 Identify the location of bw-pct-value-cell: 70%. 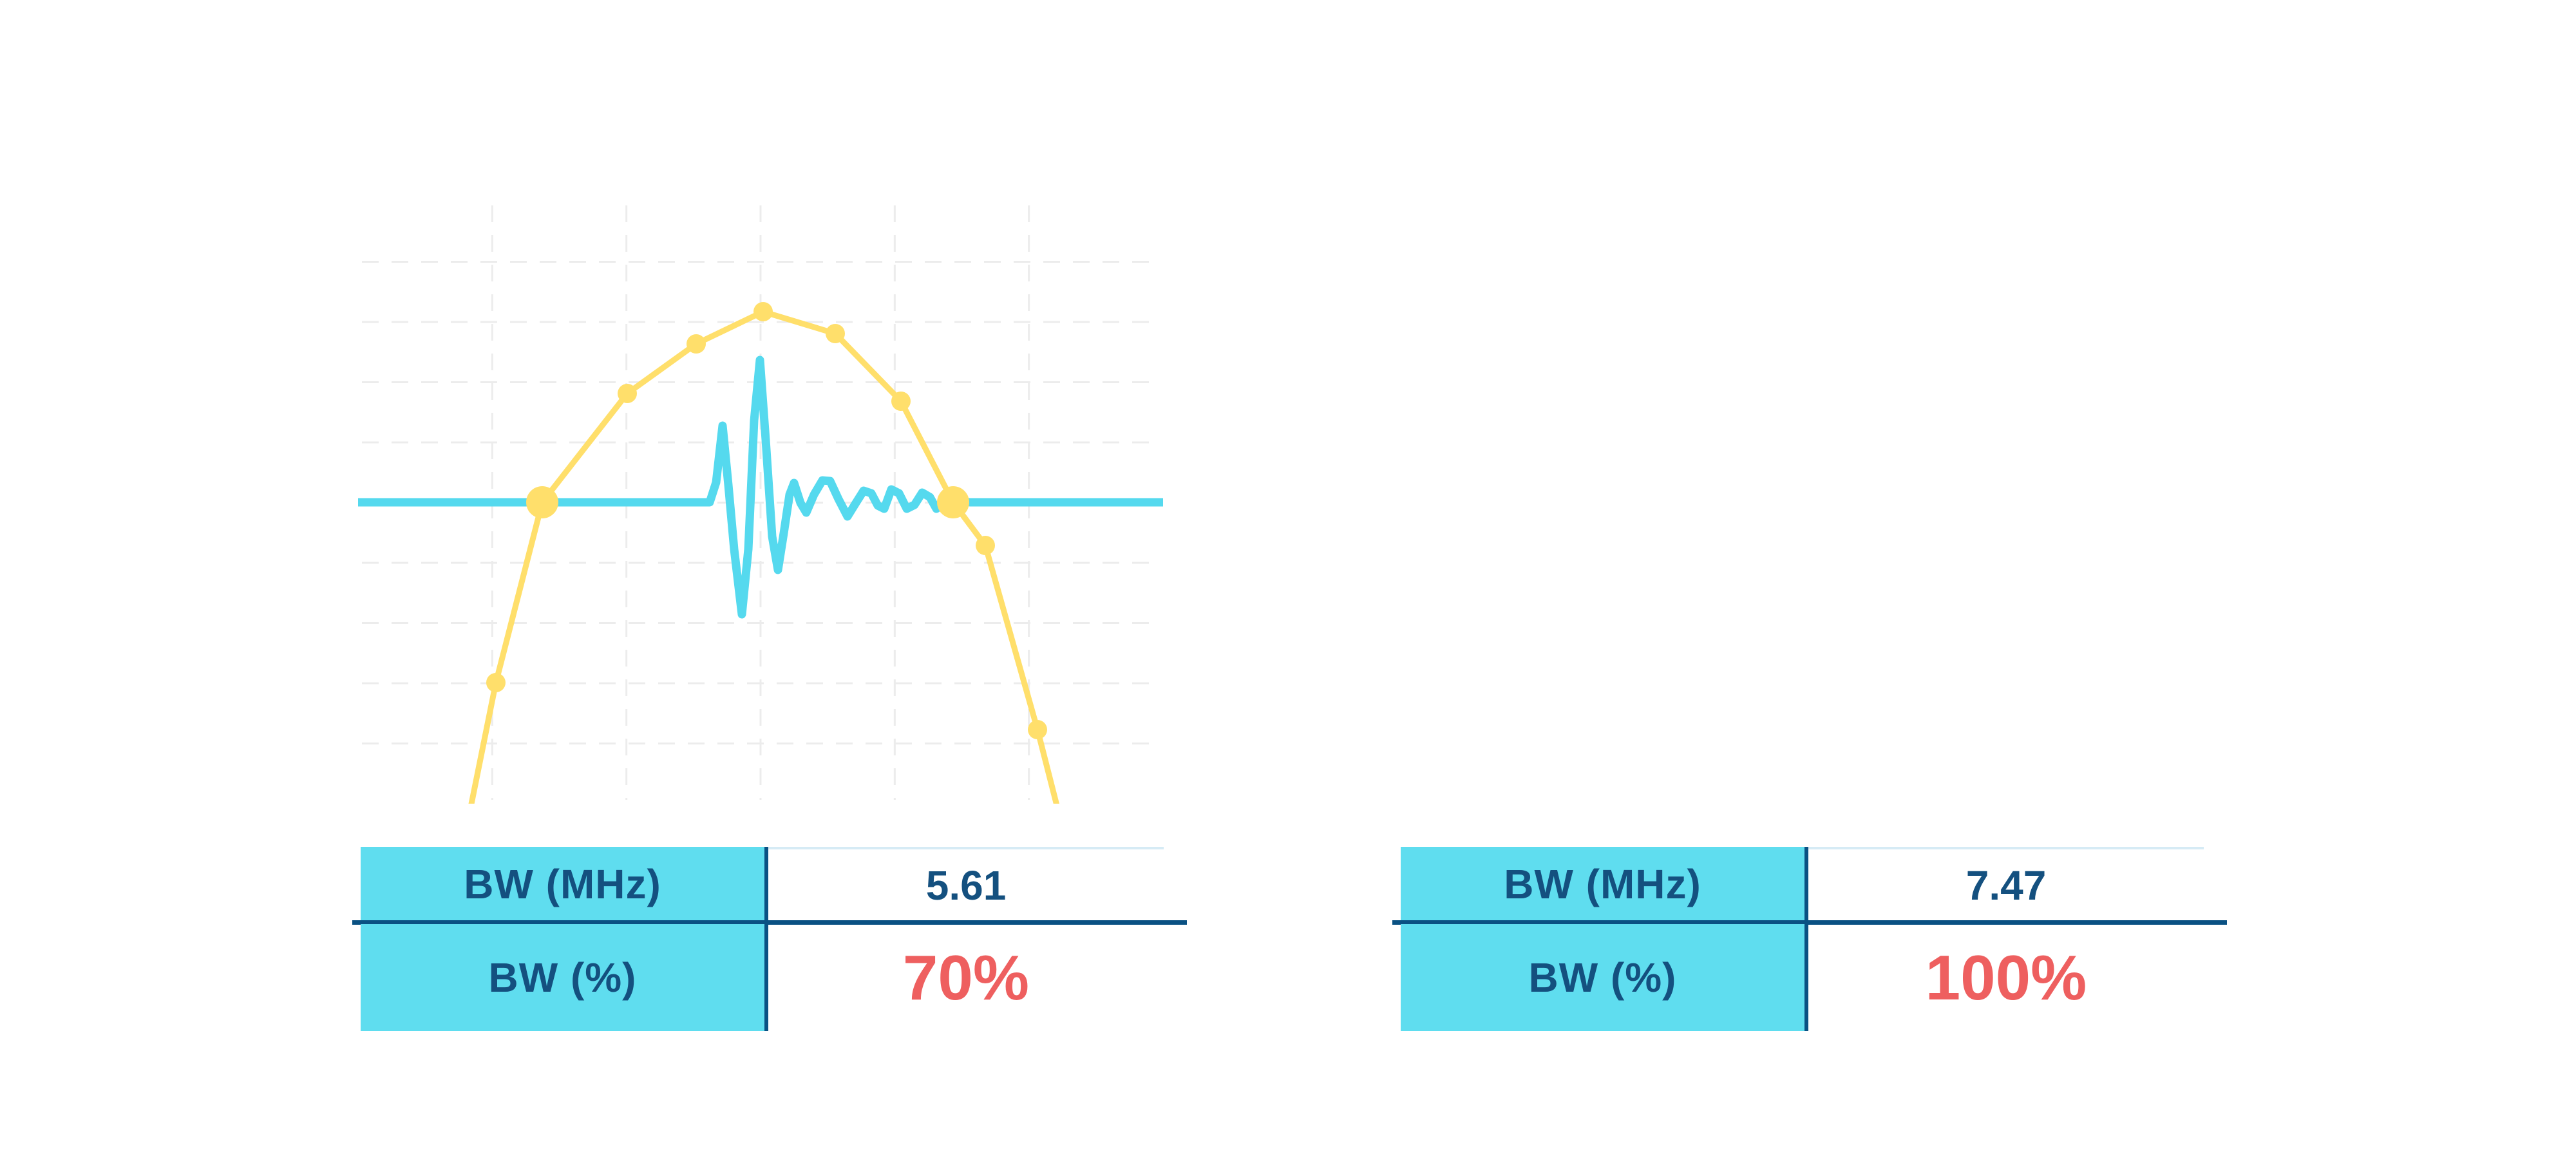
(966, 977).